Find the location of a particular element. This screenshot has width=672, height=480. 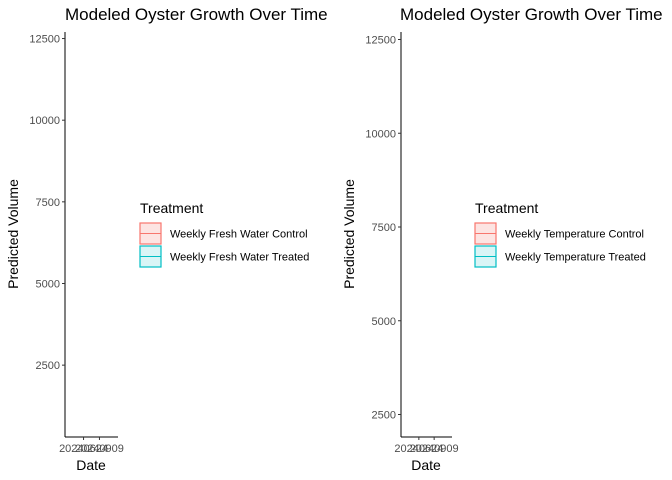

legend-label: Weekly Fresh Water Treated is located at coordinates (239, 258).